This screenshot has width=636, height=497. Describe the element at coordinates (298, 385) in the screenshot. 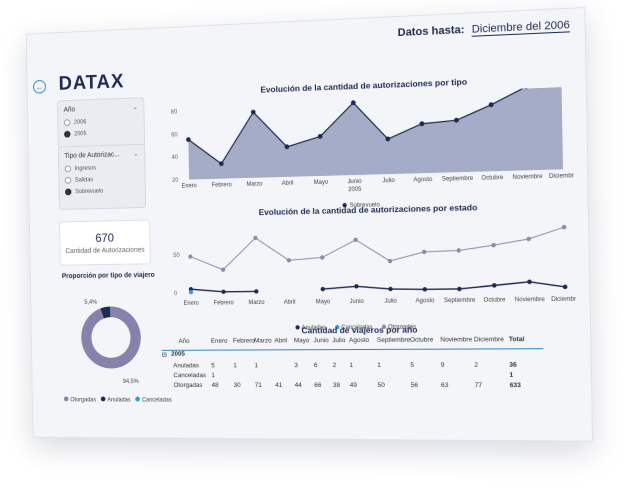

I see `table-cell: 44` at that location.